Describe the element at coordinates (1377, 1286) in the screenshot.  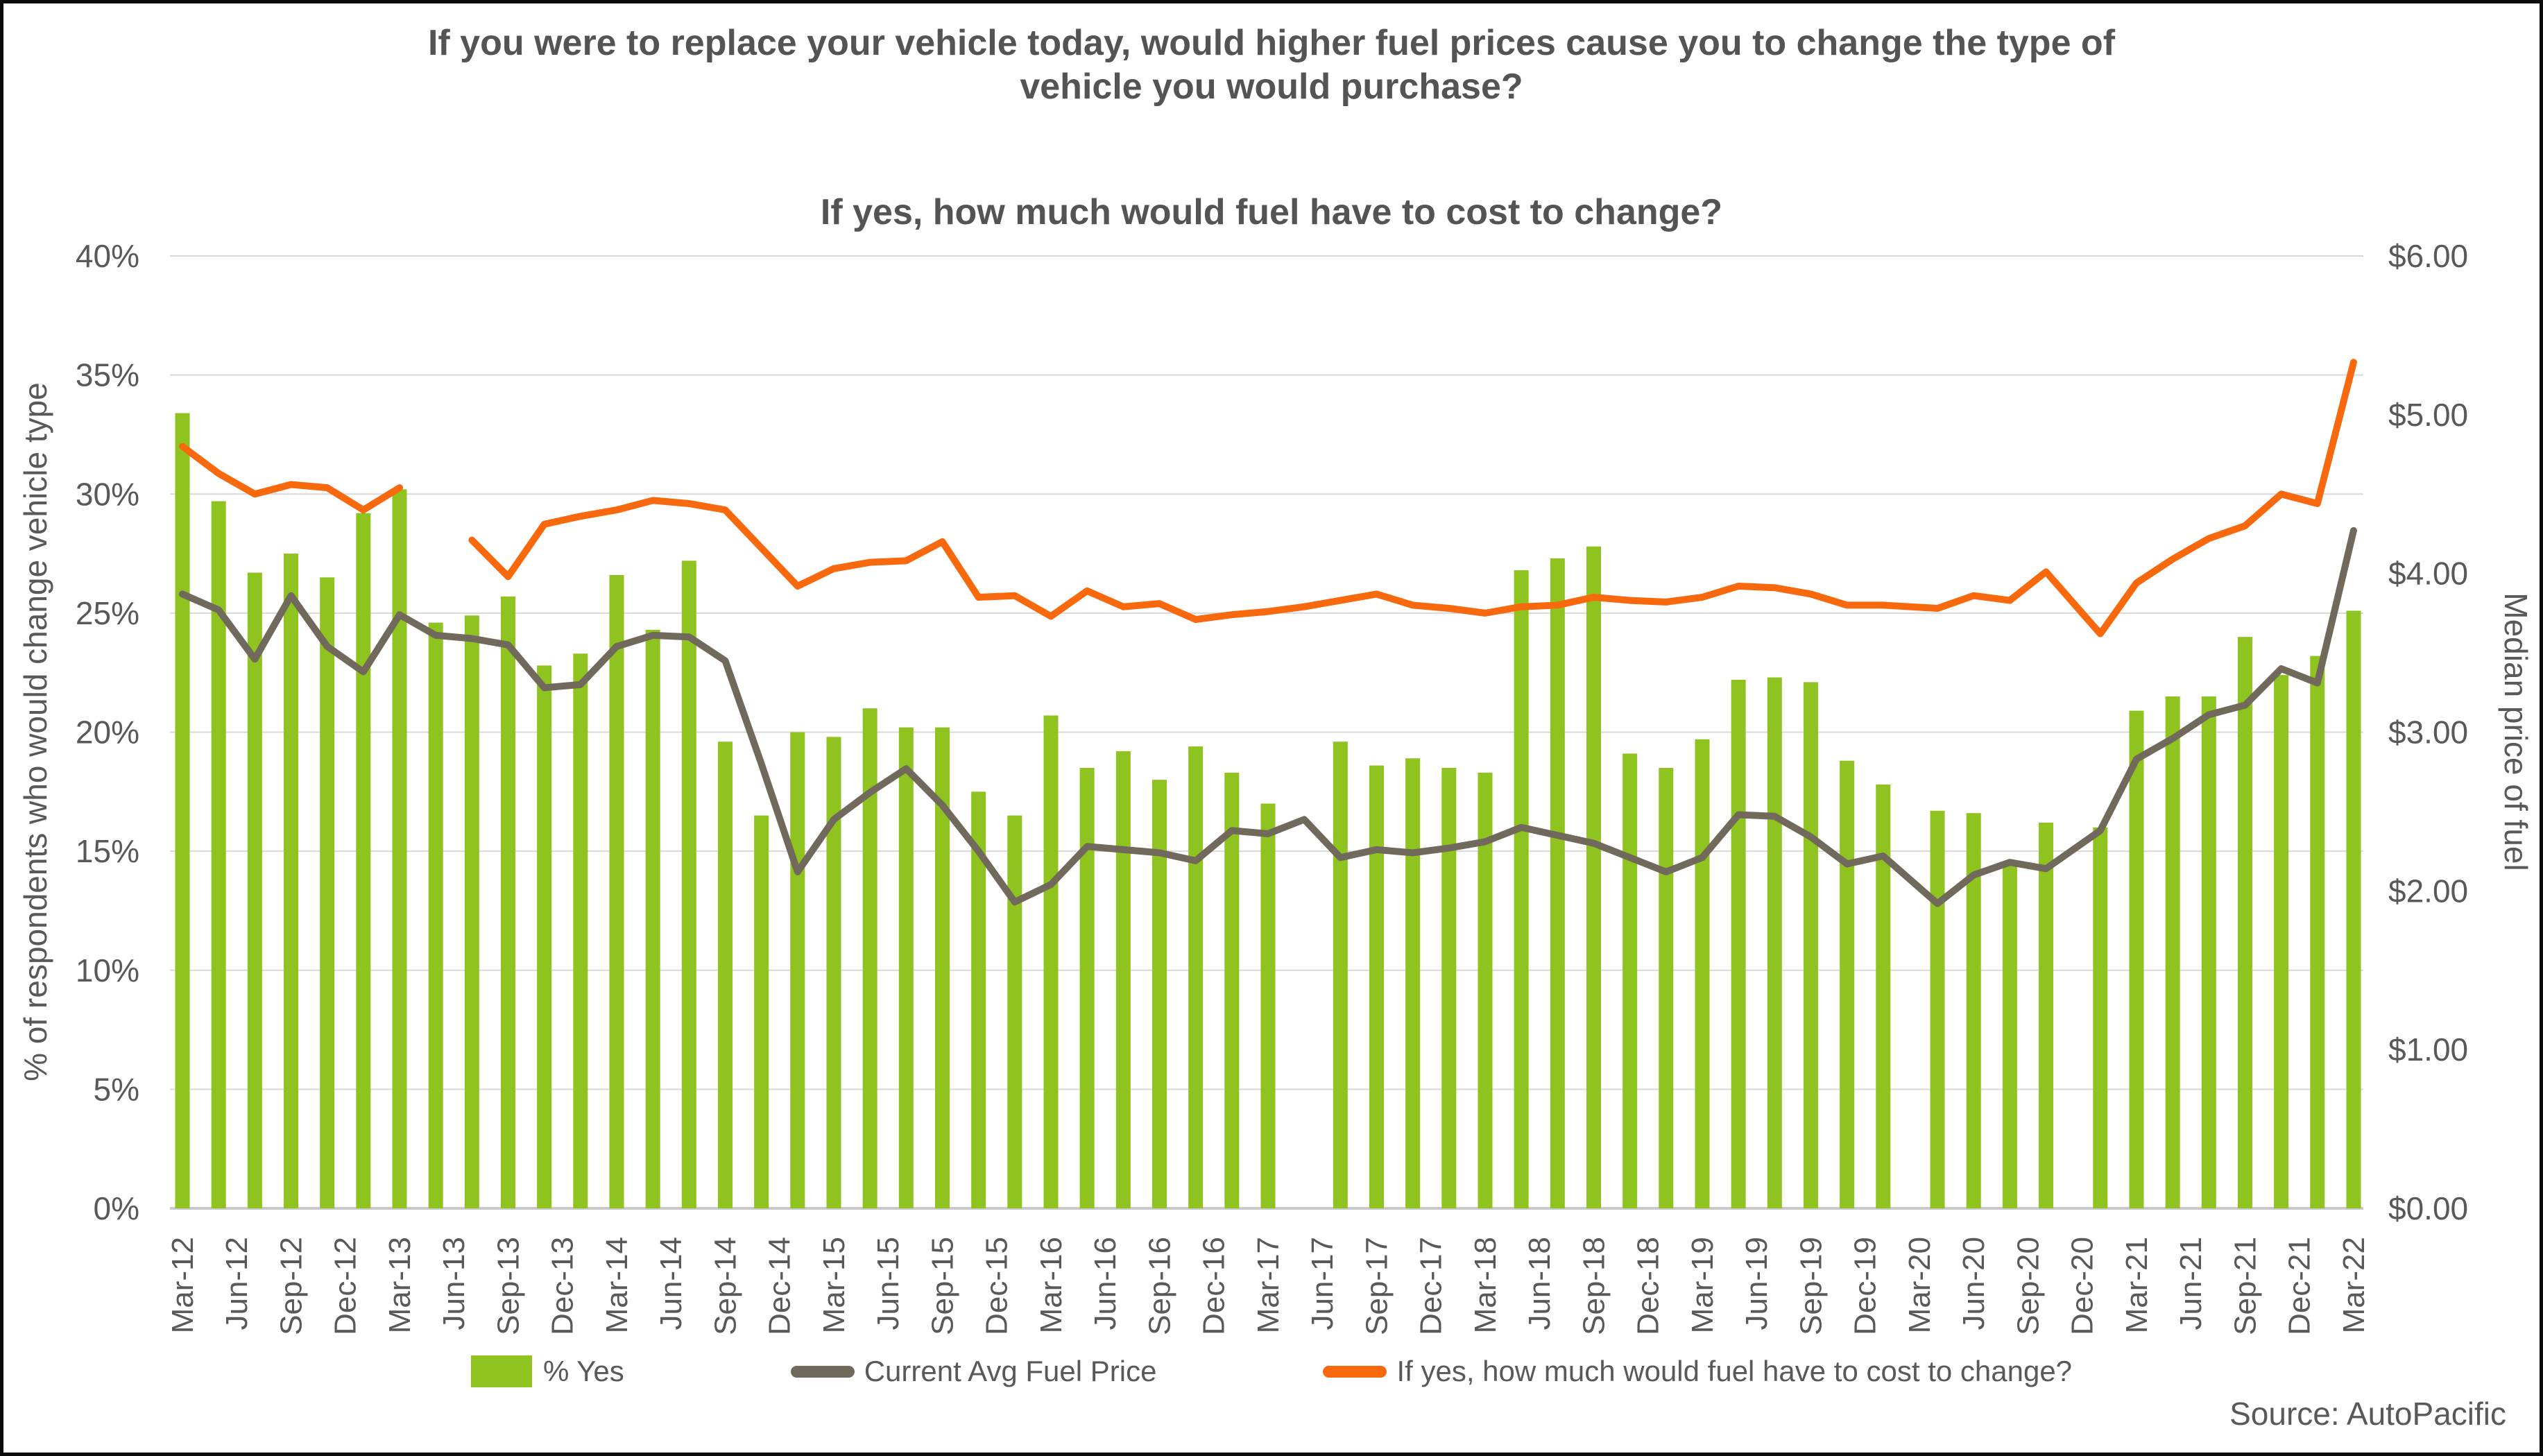
I see `x-tick-label: Sep-17` at that location.